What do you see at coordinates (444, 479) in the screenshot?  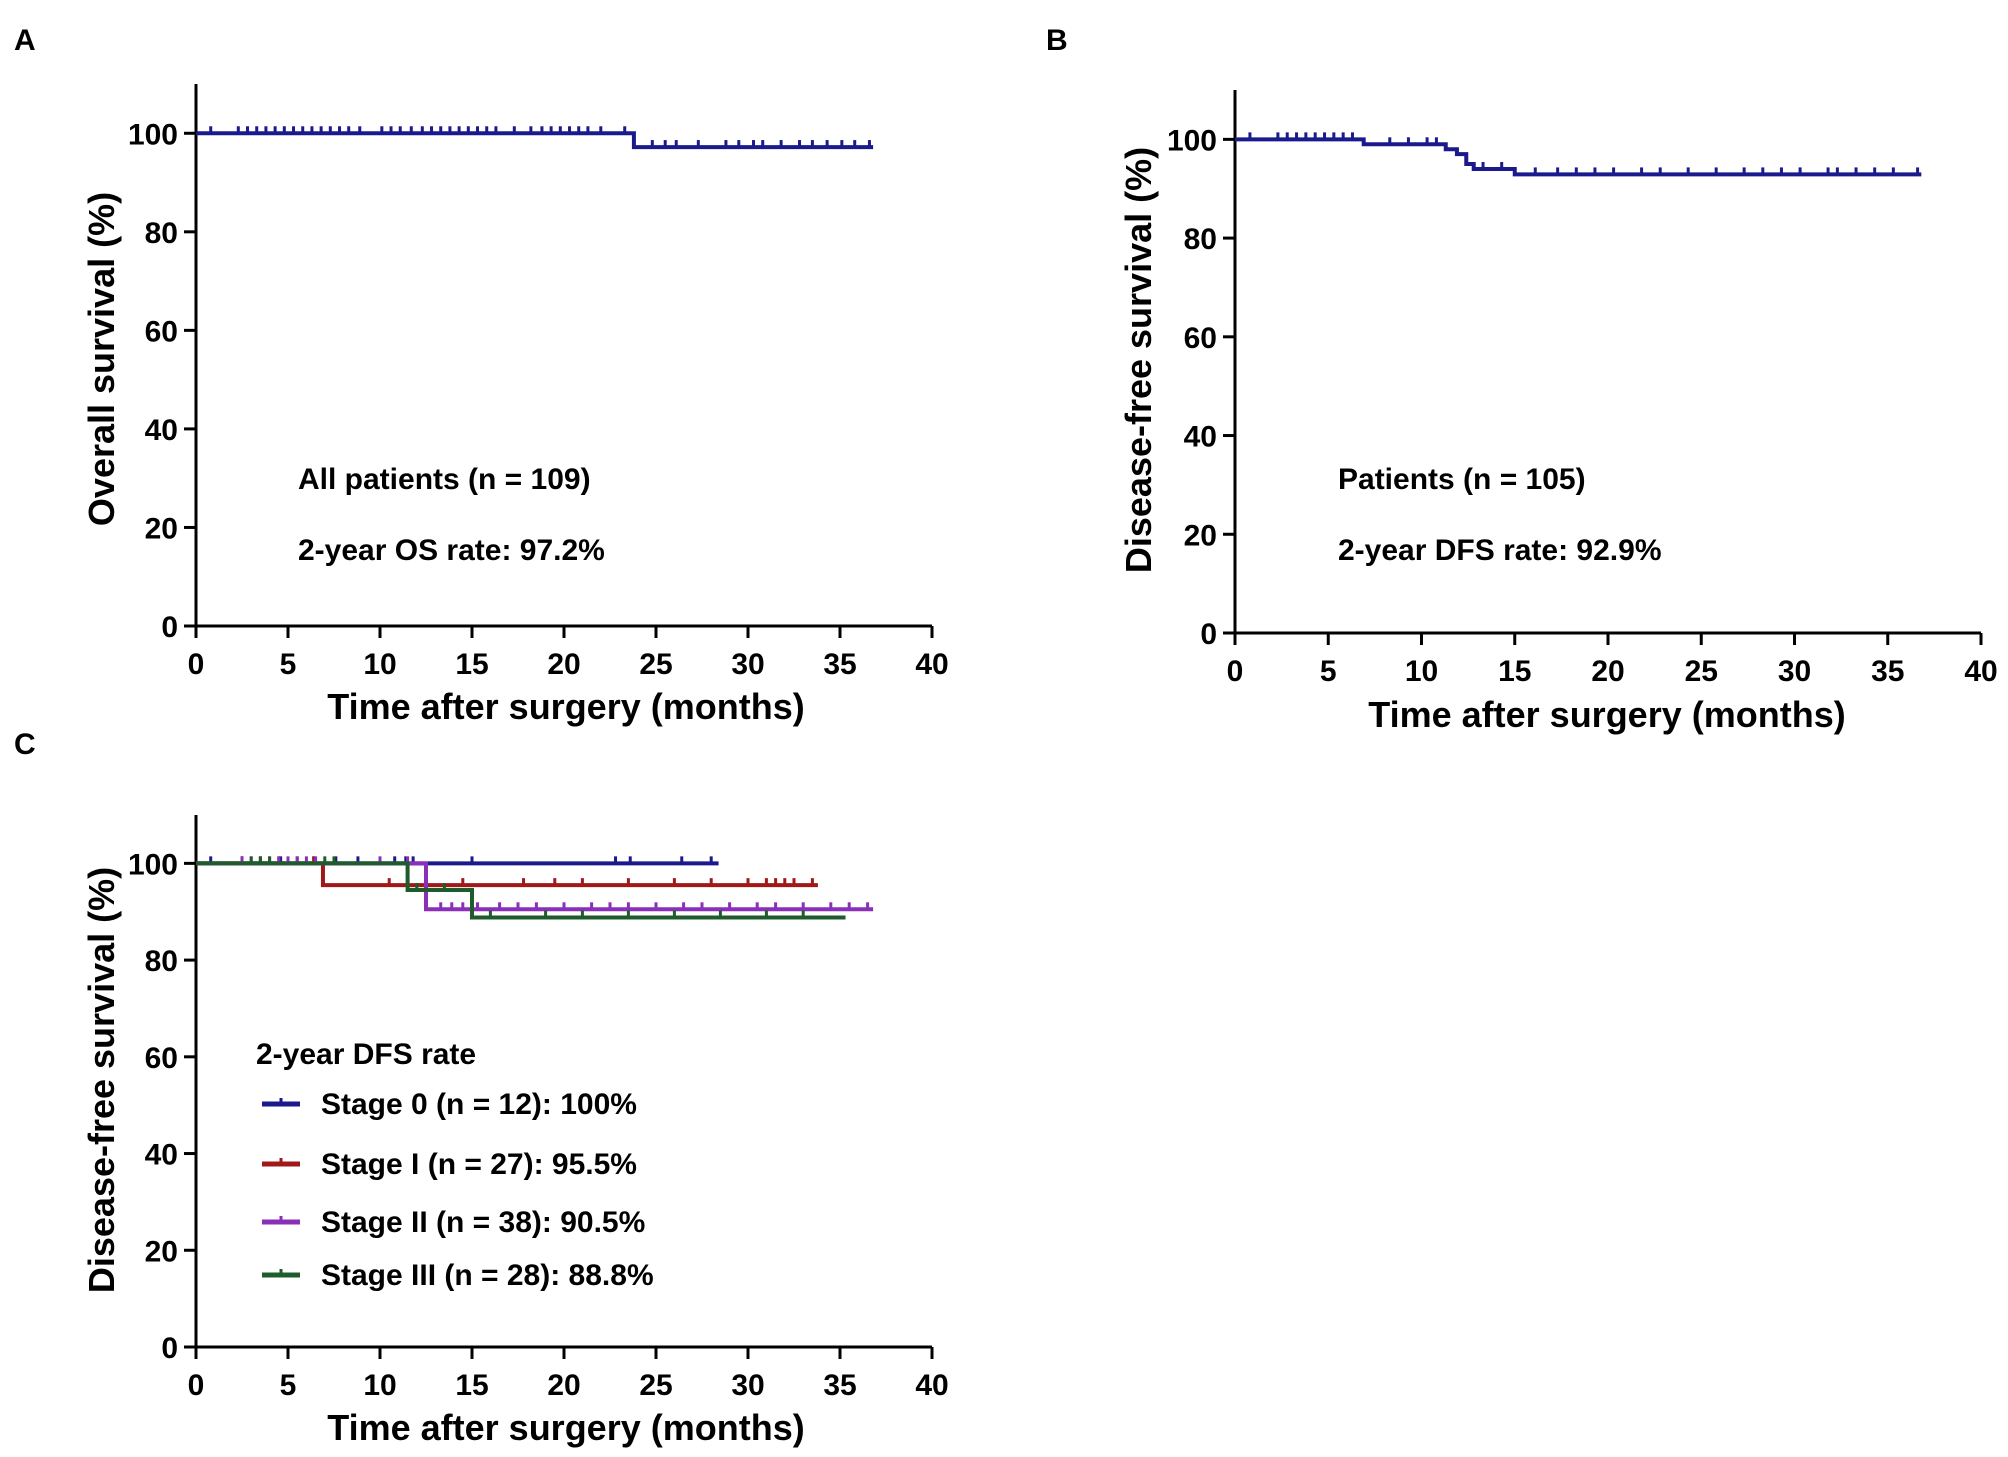 I see `panel-a-annotation-patients: All patients (n = 109)` at bounding box center [444, 479].